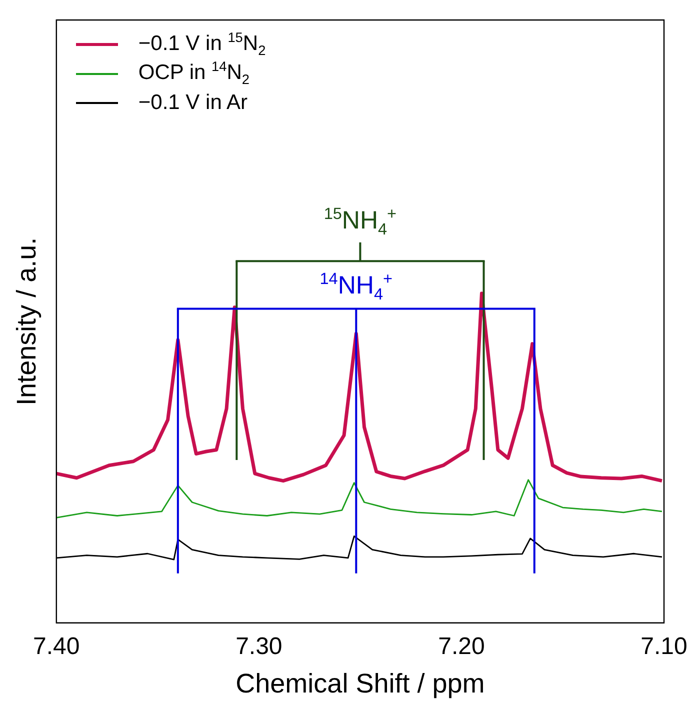 The height and width of the screenshot is (711, 697). What do you see at coordinates (360, 683) in the screenshot?
I see `x-axis-title: Chemical Shift / ppm` at bounding box center [360, 683].